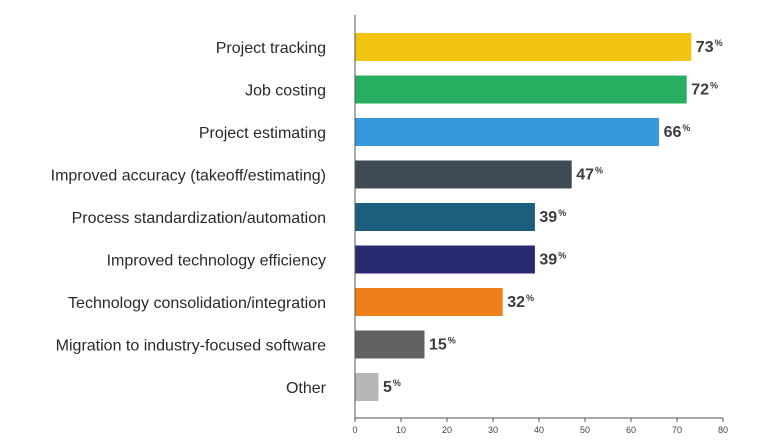  Describe the element at coordinates (354, 430) in the screenshot. I see `x-tick-label: 0` at that location.